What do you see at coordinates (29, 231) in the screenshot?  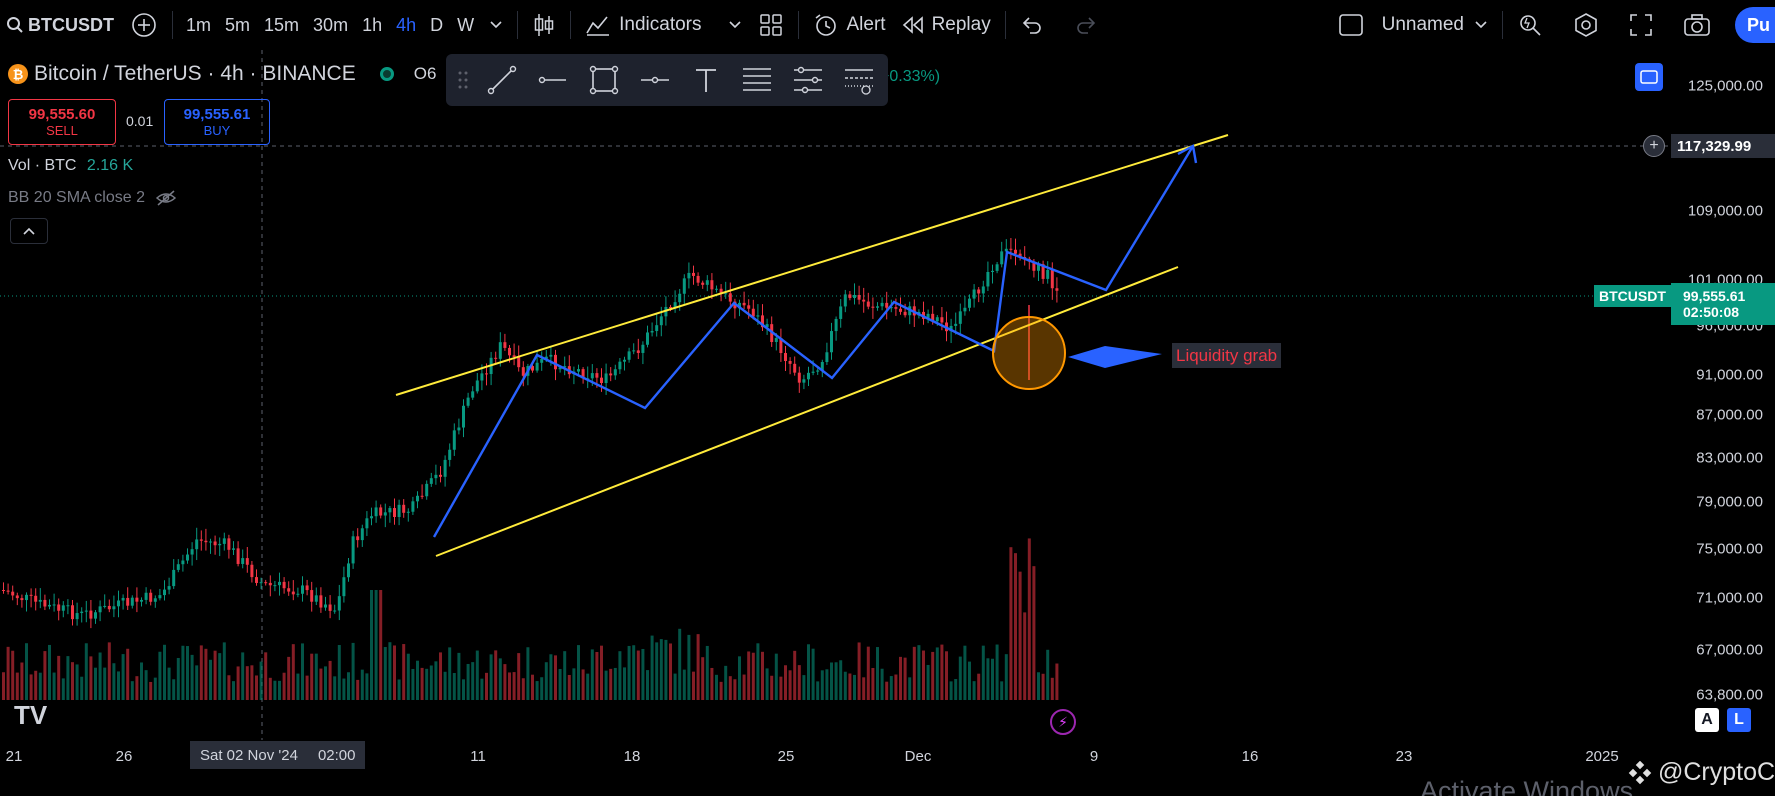 I see `collapse-legend-button` at bounding box center [29, 231].